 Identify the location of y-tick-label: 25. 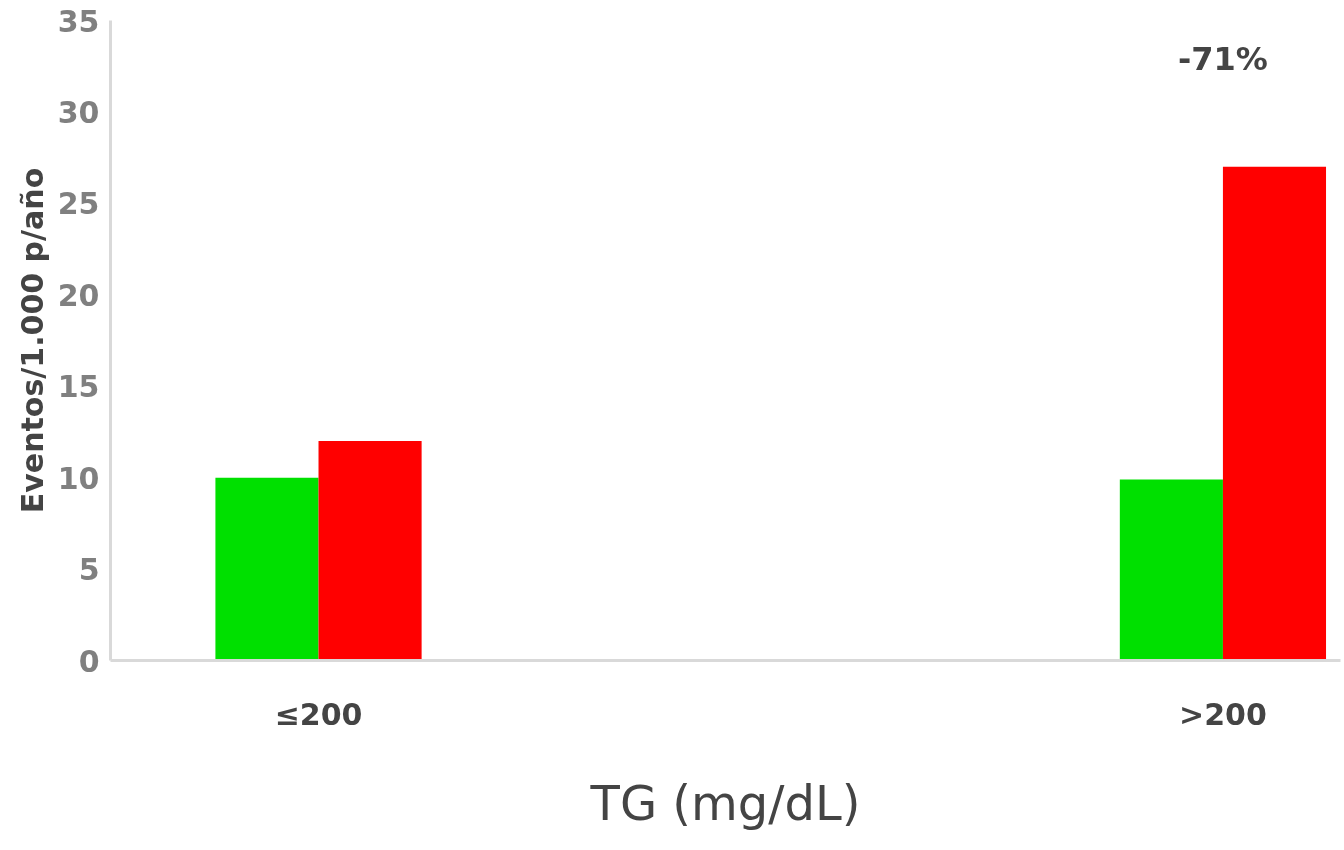
(78, 204).